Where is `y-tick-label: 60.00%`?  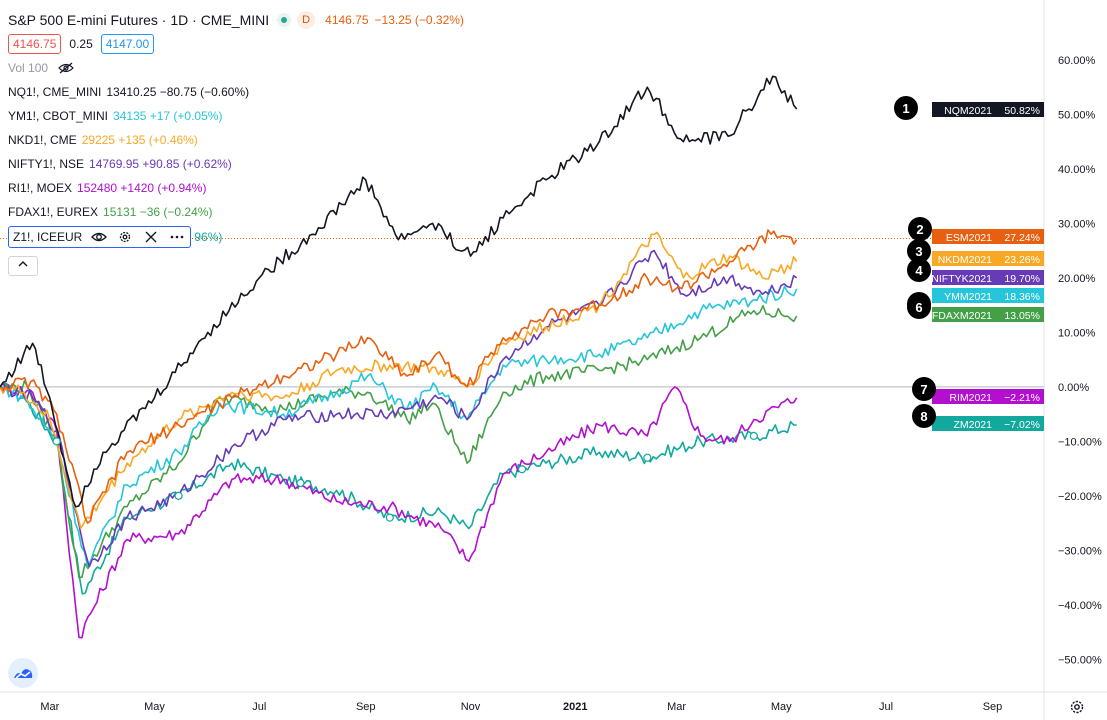
y-tick-label: 60.00% is located at coordinates (1077, 61).